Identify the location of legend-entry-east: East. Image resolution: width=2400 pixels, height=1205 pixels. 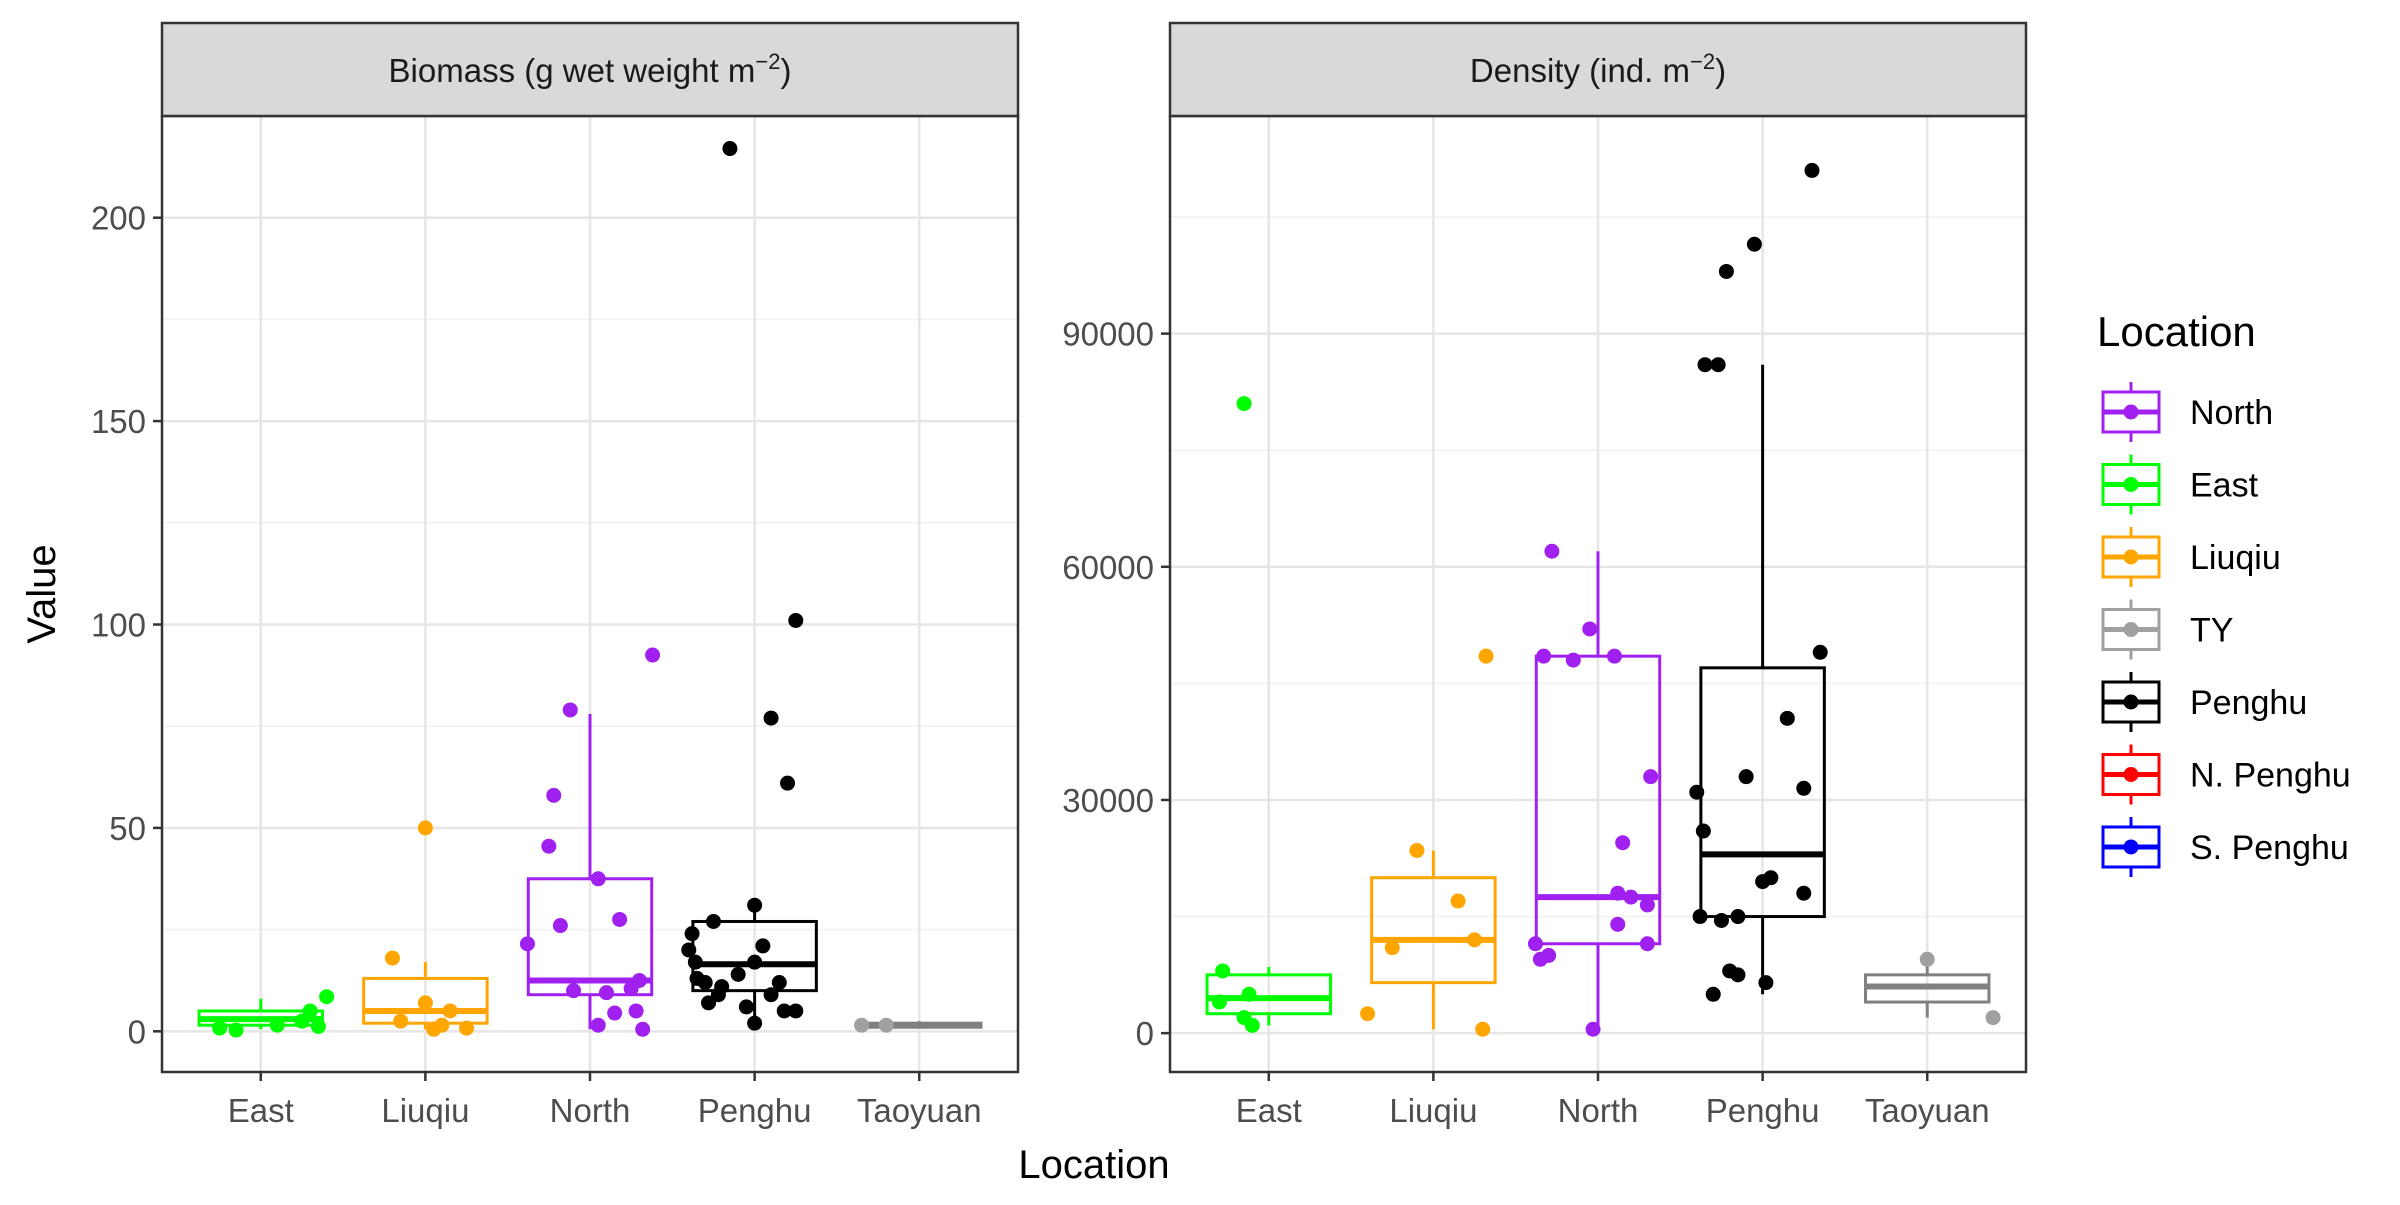
(2180, 484).